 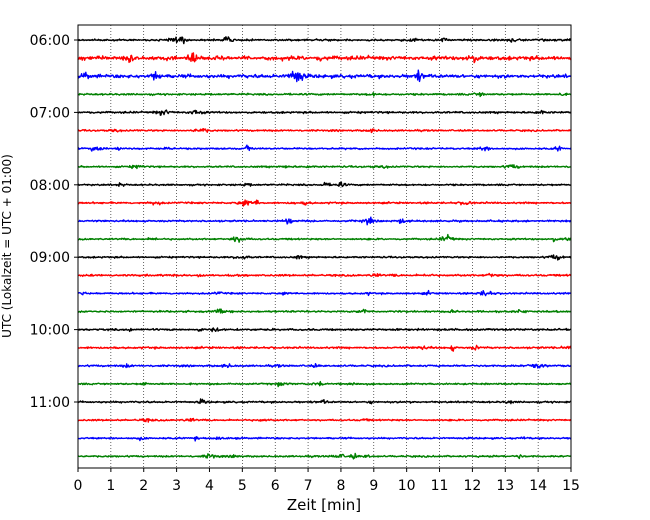 I want to click on x-tick-label: 9, so click(x=373, y=486).